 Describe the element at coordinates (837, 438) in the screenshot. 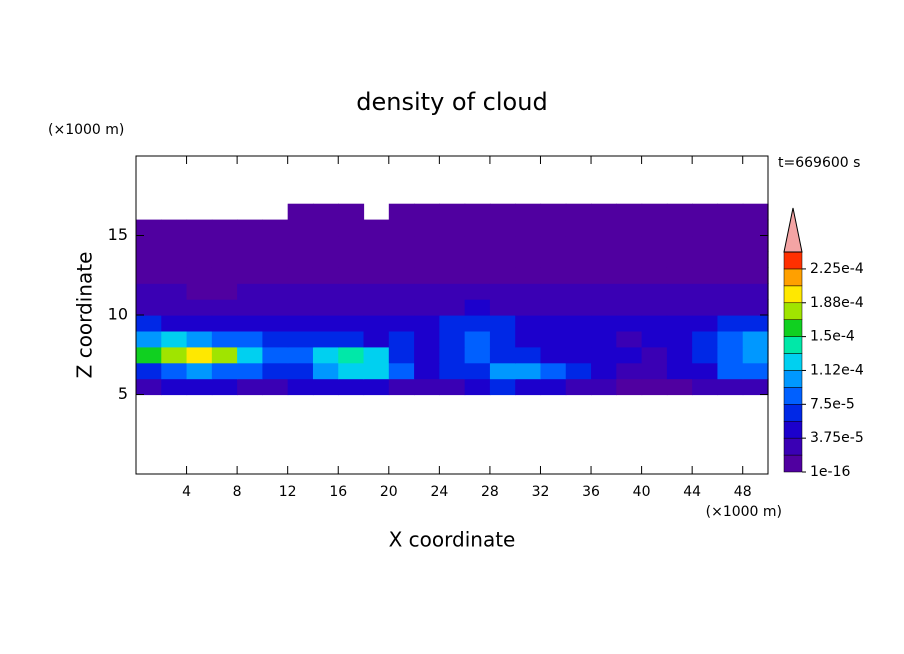

I see `colorbar-tick-label: 3.75e-5` at that location.